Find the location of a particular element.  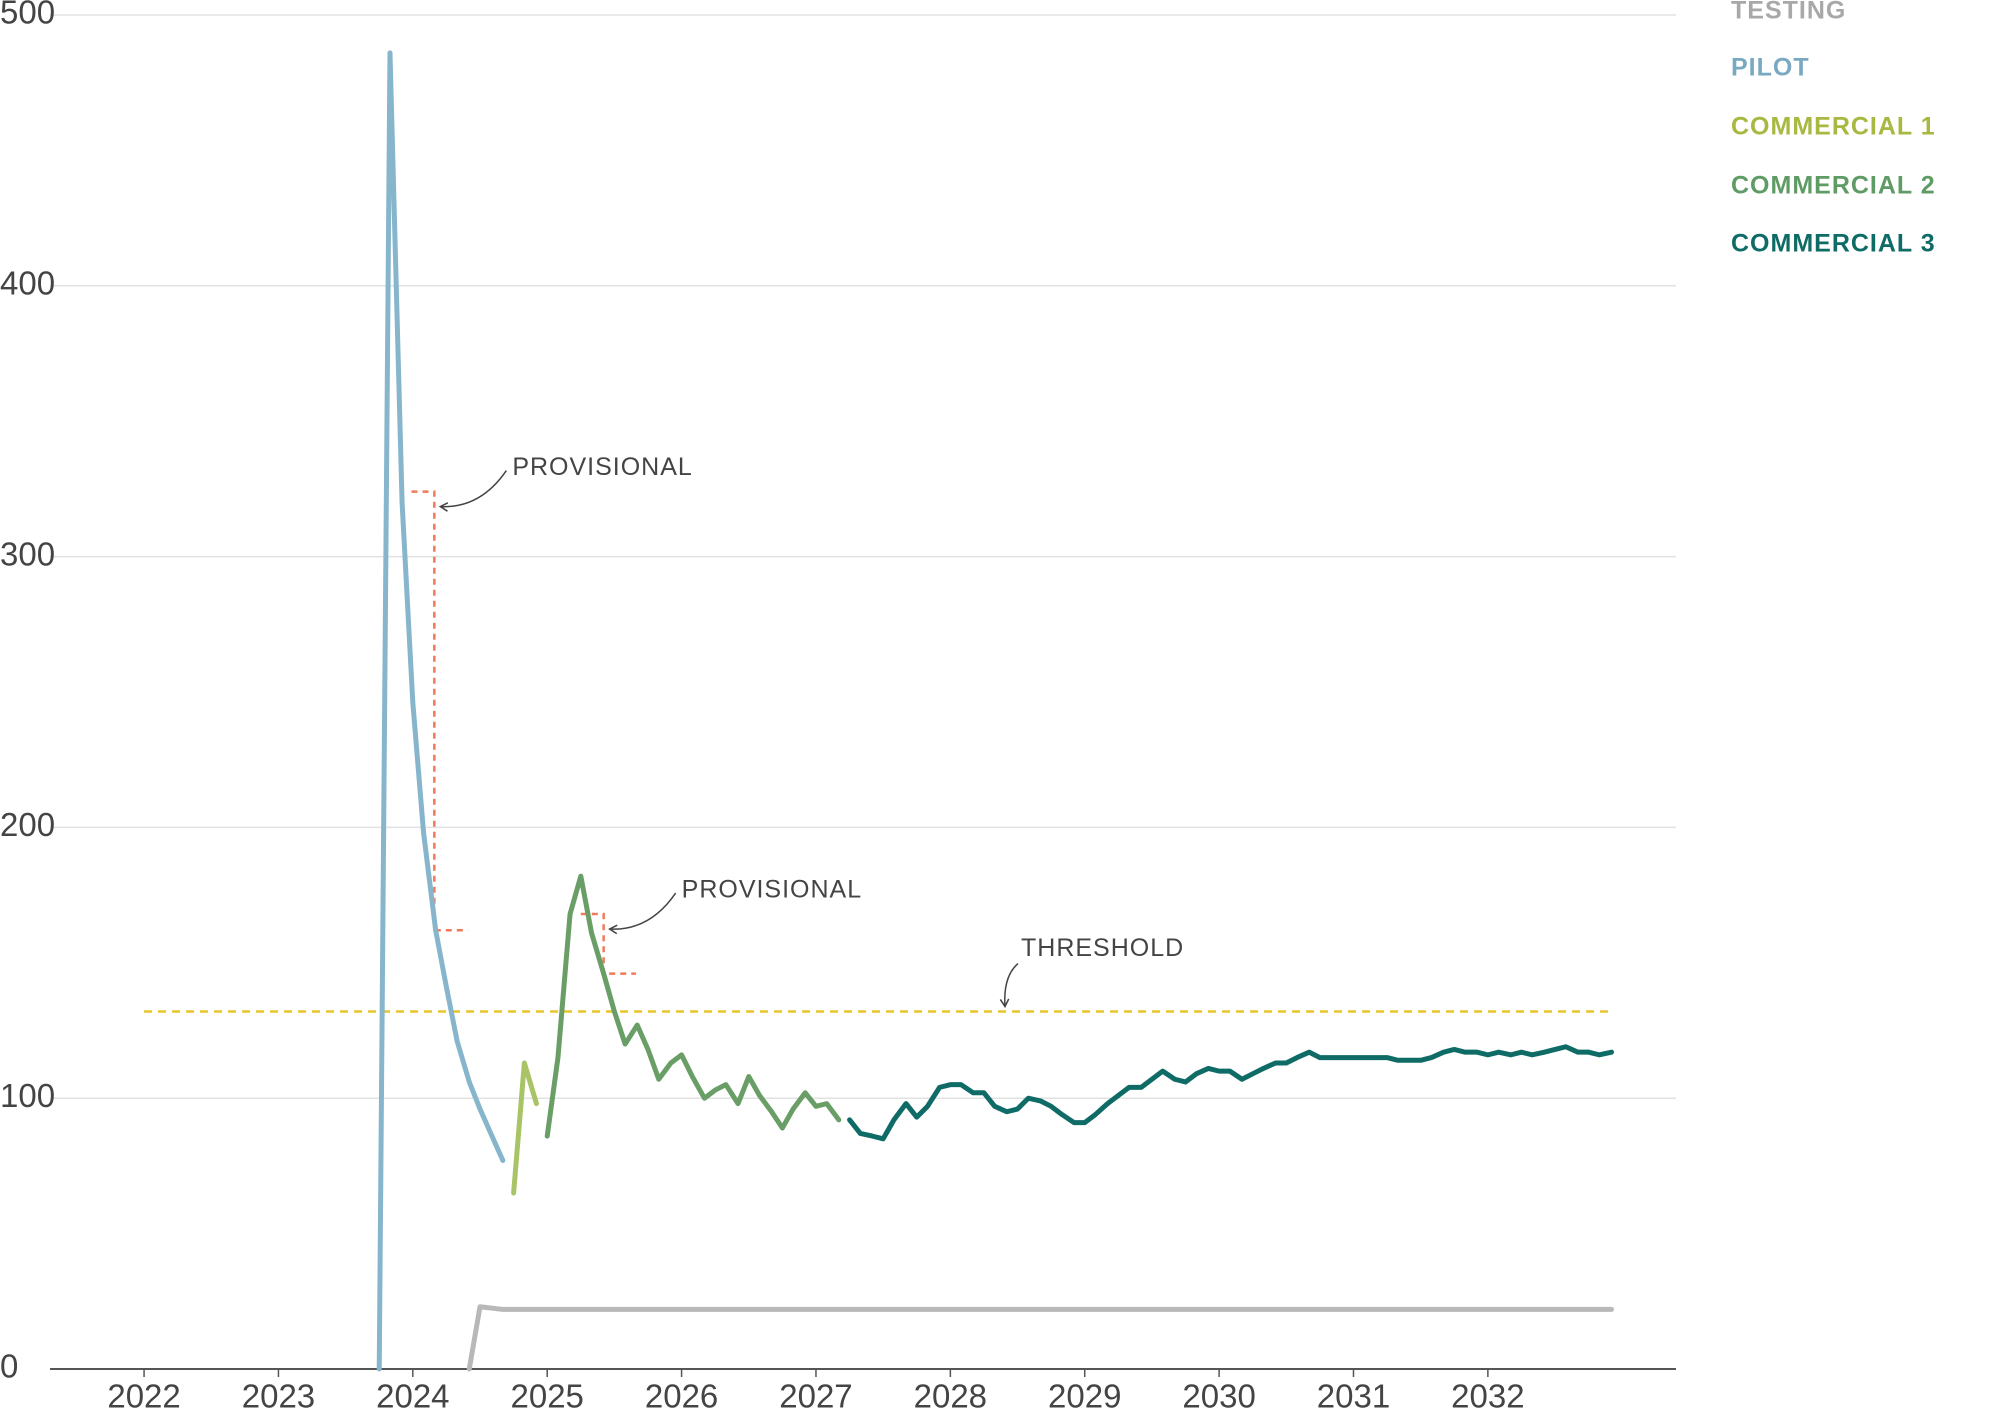

legend-entry: COMMERCIAL 2 is located at coordinates (1833, 186).